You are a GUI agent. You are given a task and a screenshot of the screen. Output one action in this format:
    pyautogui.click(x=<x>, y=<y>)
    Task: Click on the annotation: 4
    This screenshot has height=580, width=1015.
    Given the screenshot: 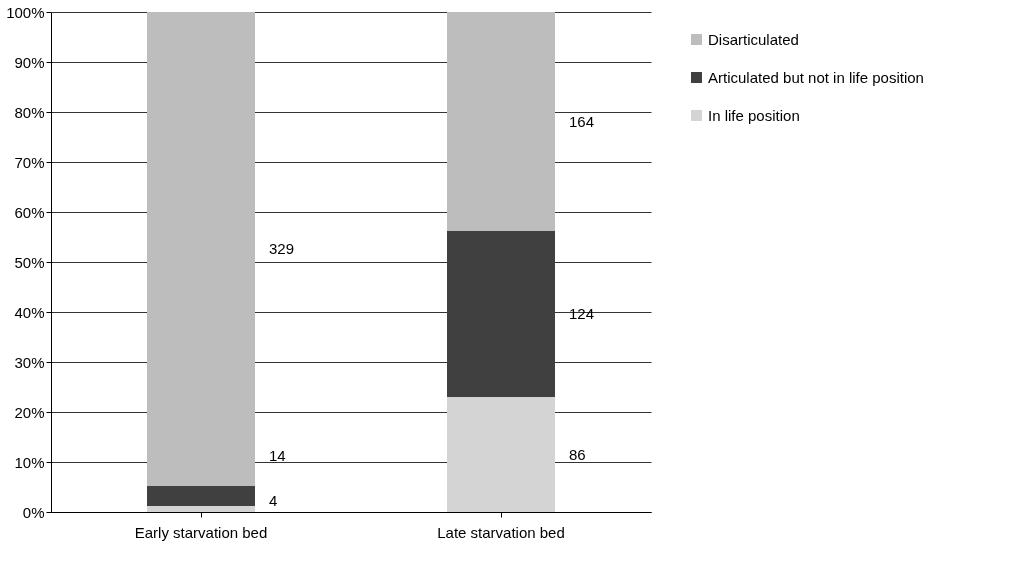 What is the action you would take?
    pyautogui.click(x=273, y=500)
    